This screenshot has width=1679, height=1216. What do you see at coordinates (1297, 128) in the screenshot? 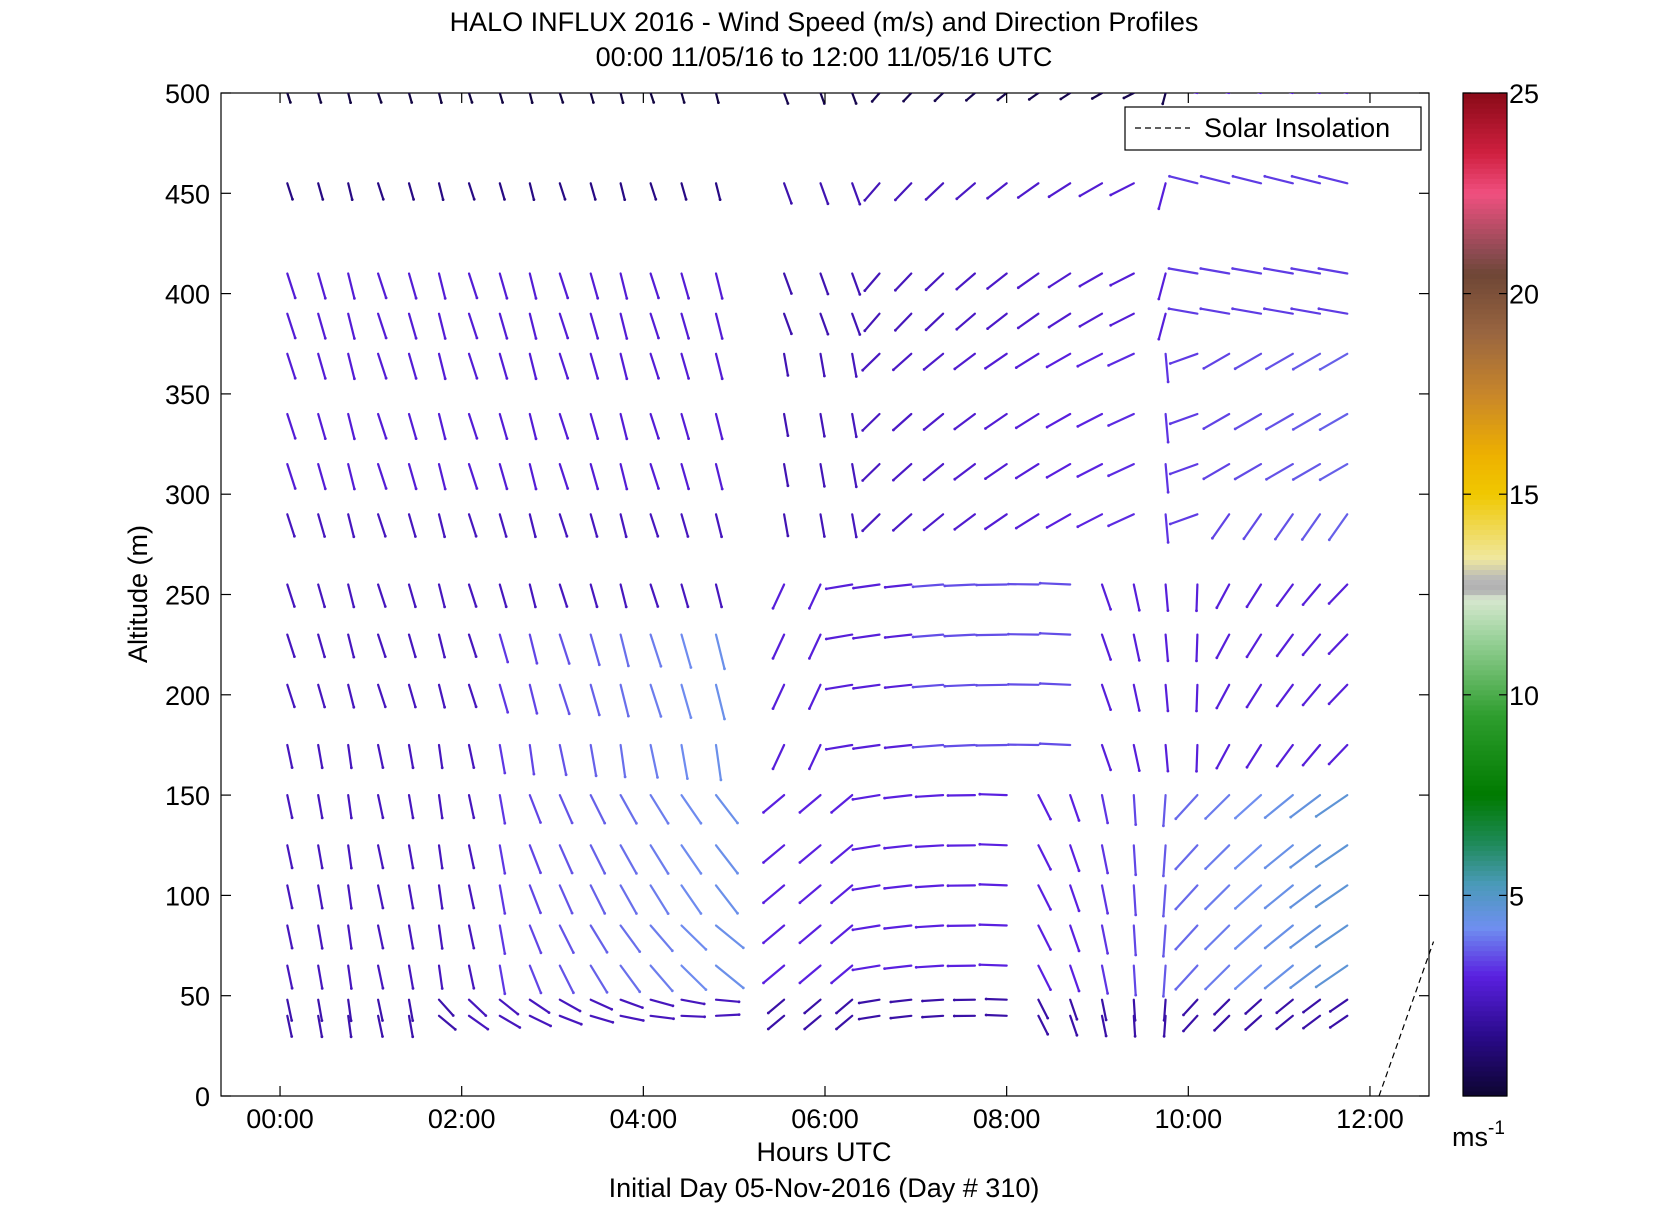
I see `legend-label: Solar Insolation` at bounding box center [1297, 128].